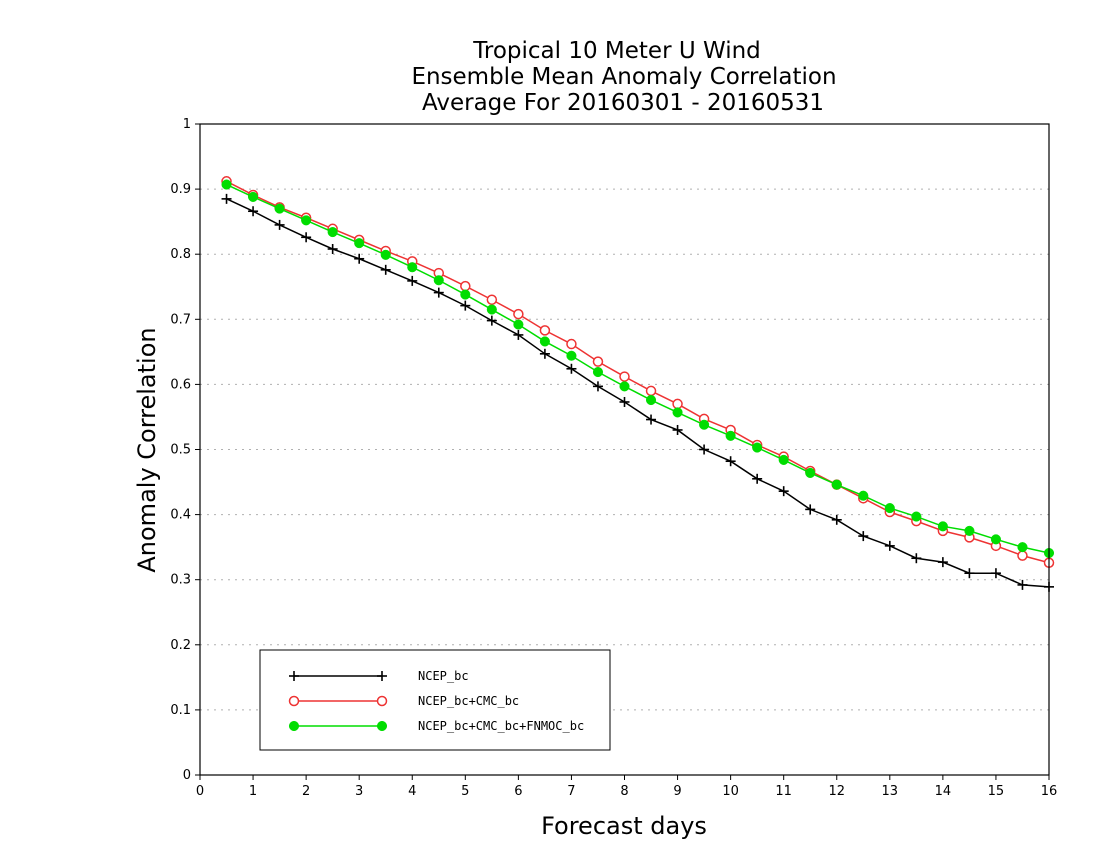  Describe the element at coordinates (403, 701) in the screenshot. I see `legend-entry: NCEP_bc+CMC_bc` at that location.